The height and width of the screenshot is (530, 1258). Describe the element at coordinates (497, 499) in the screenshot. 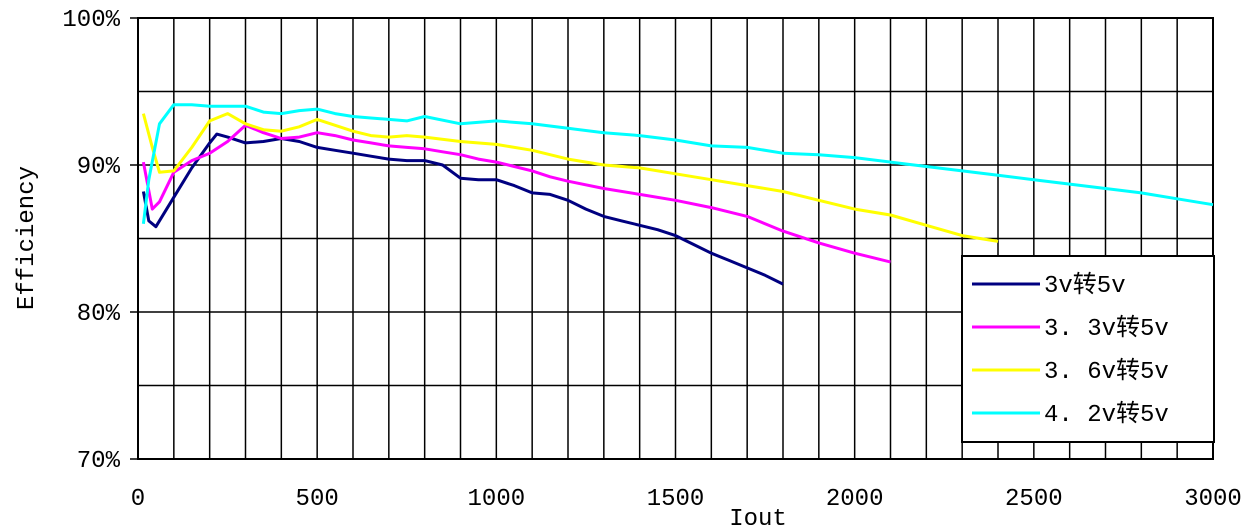

I see `x-tick-label: 1000` at that location.